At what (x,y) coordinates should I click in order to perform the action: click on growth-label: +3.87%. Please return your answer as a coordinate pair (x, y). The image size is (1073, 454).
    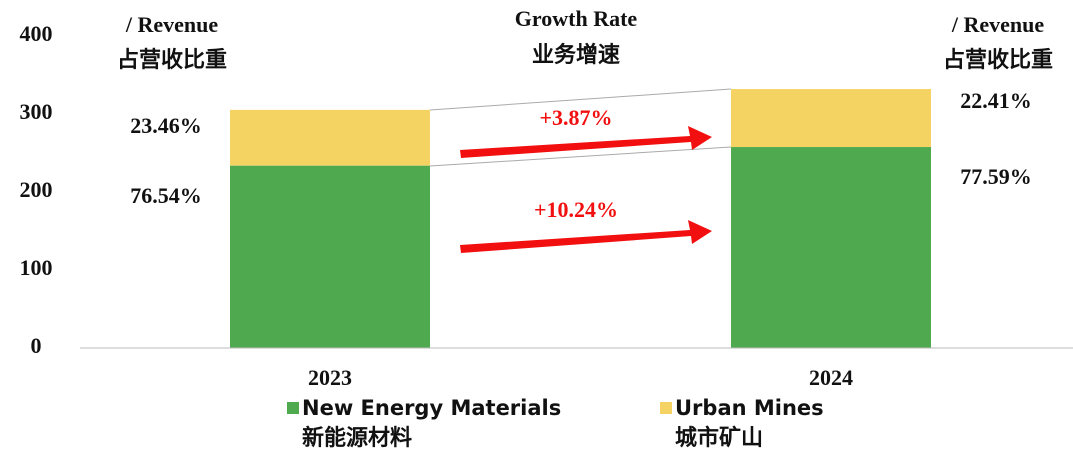
    Looking at the image, I should click on (575, 117).